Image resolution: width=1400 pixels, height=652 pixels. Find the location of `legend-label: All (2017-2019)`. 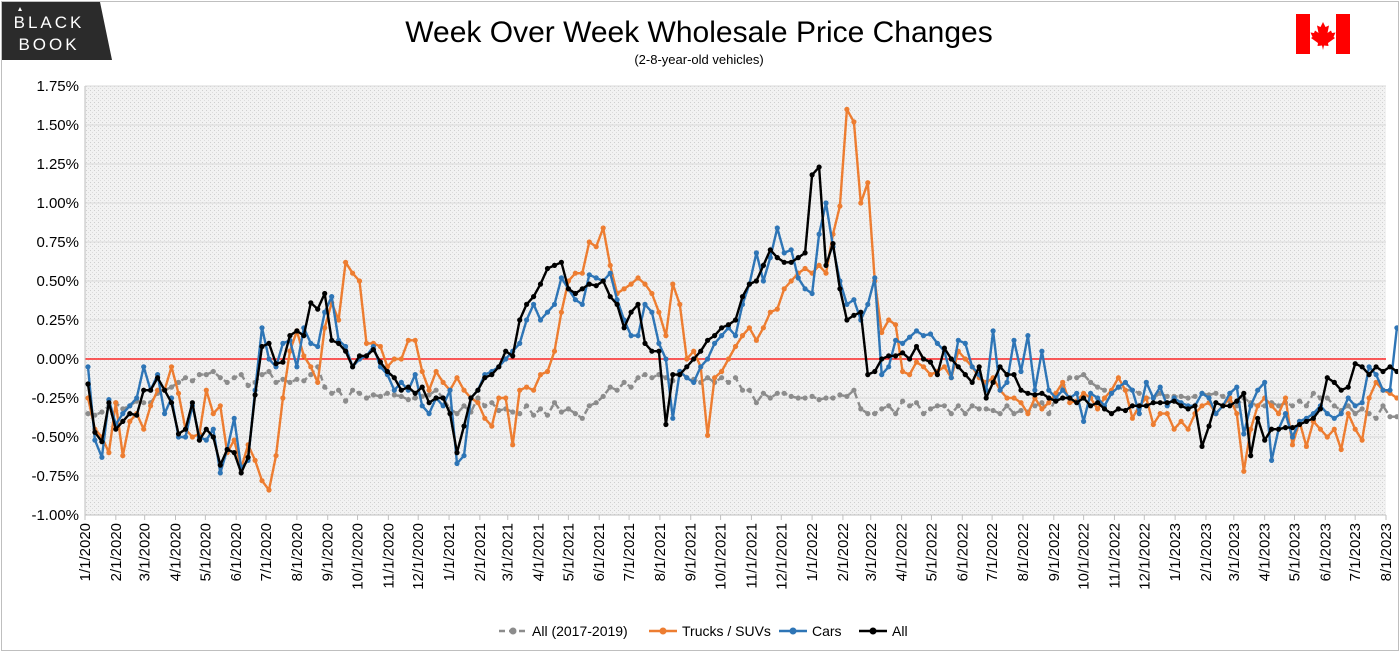

legend-label: All (2017-2019) is located at coordinates (580, 631).